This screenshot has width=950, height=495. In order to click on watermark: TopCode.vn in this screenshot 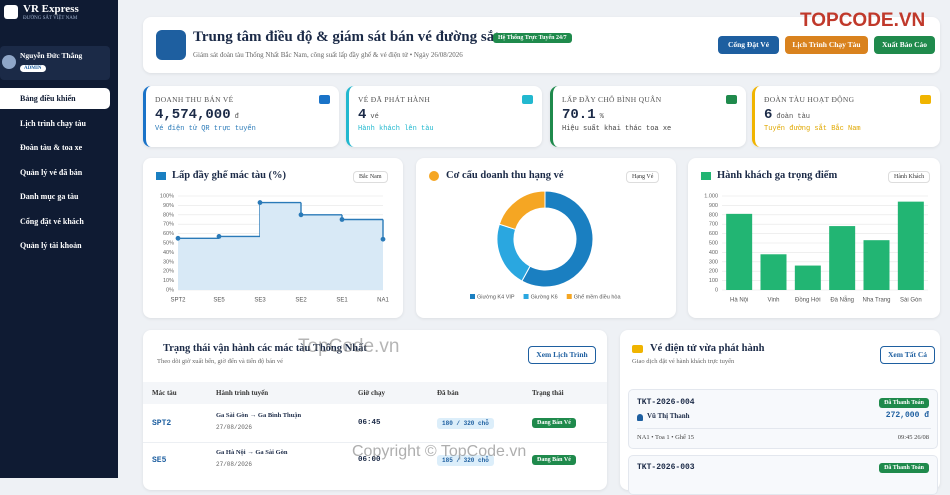, I will do `click(349, 346)`.